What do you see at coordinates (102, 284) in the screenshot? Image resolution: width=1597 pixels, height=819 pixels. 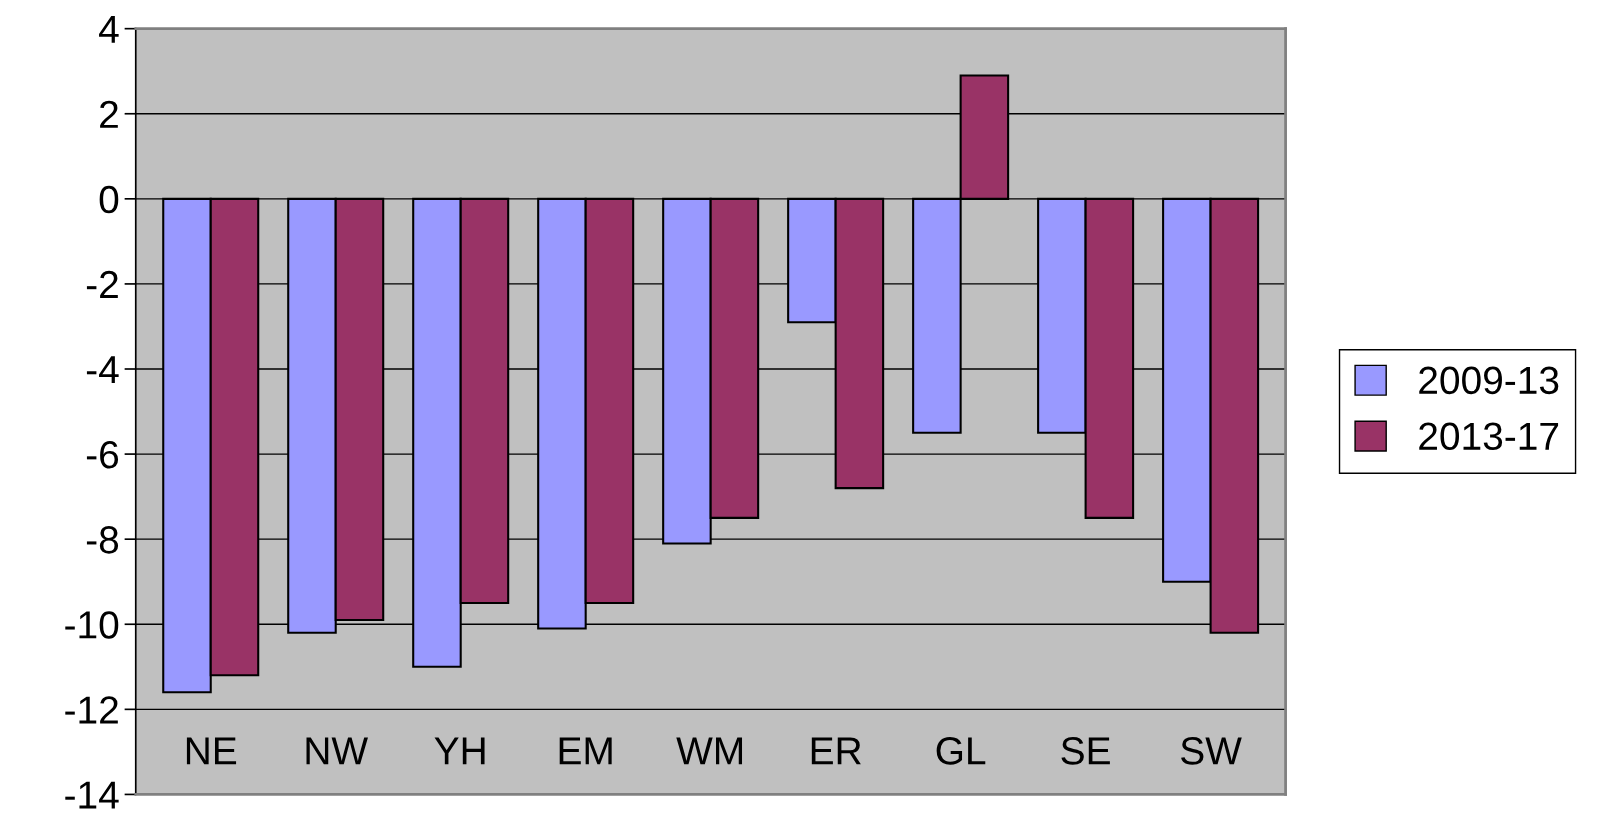 I see `y-tick-label: -2` at bounding box center [102, 284].